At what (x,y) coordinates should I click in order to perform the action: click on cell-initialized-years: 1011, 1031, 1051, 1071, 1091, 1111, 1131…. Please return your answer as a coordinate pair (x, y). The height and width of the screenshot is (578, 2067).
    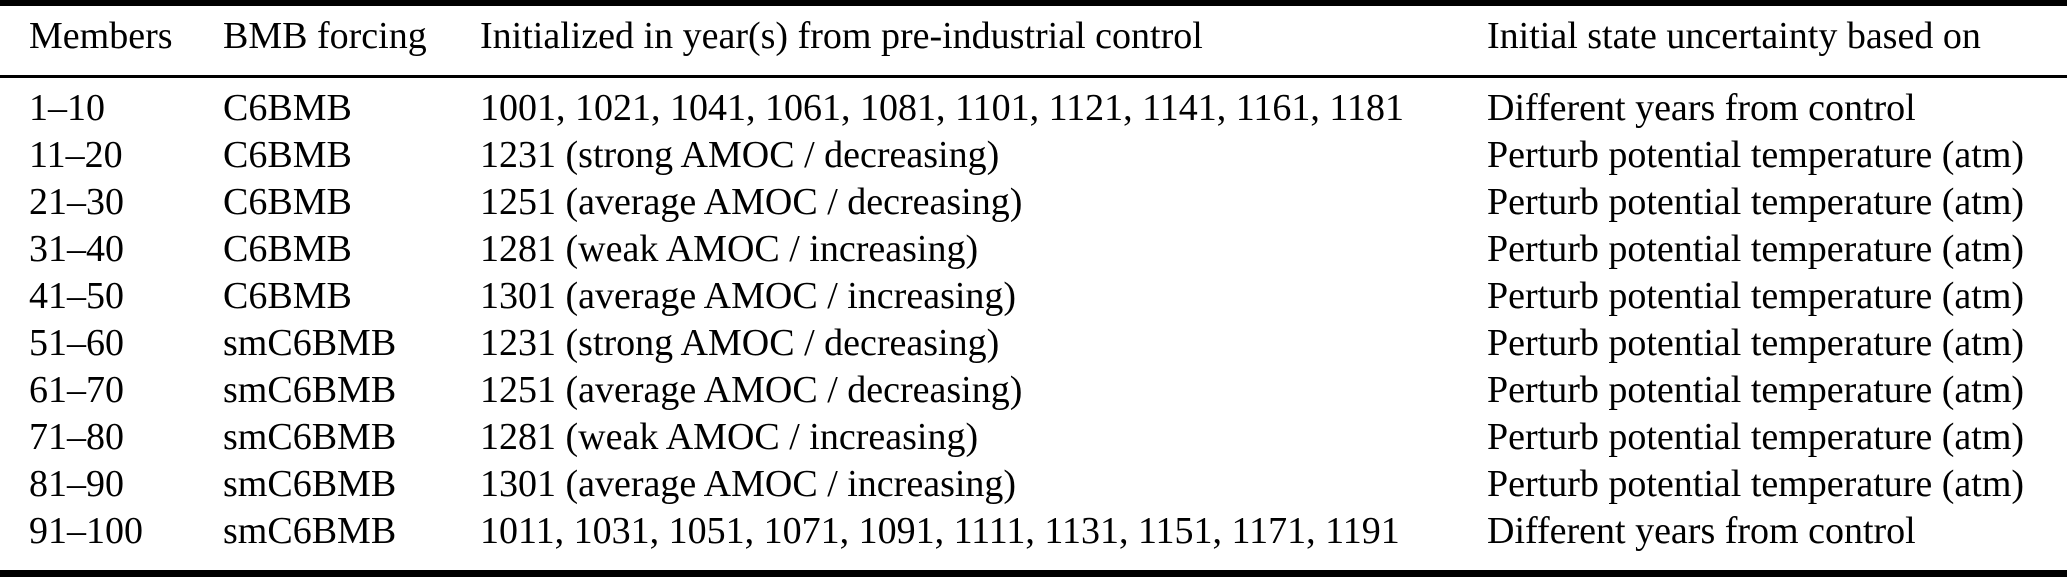
    Looking at the image, I should click on (940, 531).